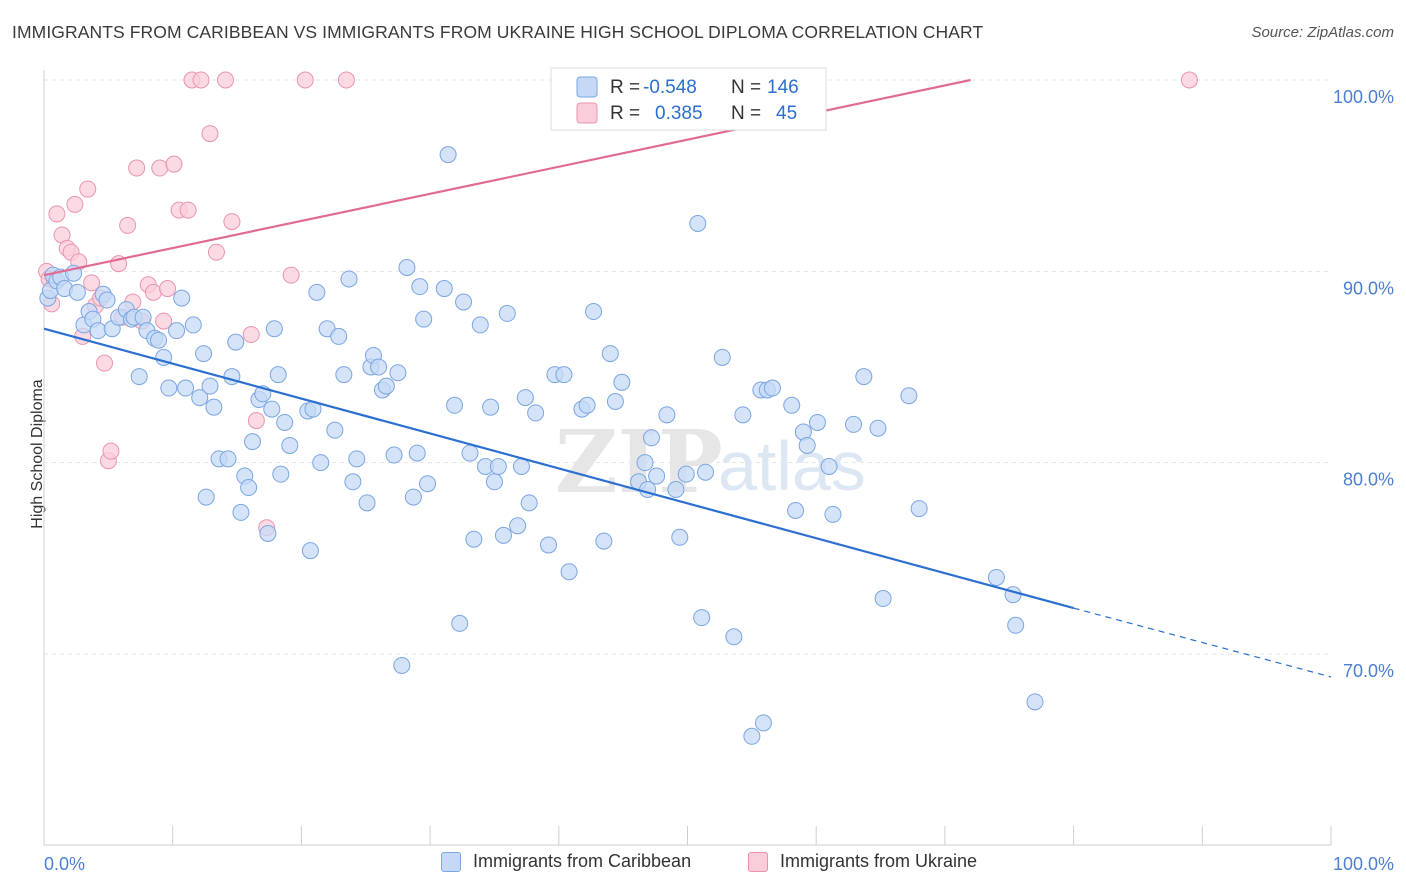 Image resolution: width=1406 pixels, height=892 pixels. I want to click on legend-swatch-caribbean-bottom, so click(451, 861).